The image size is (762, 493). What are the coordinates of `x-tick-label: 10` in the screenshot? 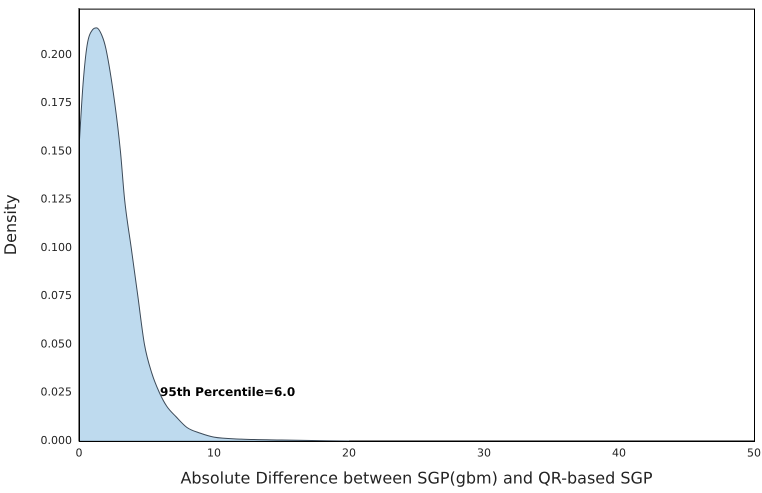 It's located at (214, 453).